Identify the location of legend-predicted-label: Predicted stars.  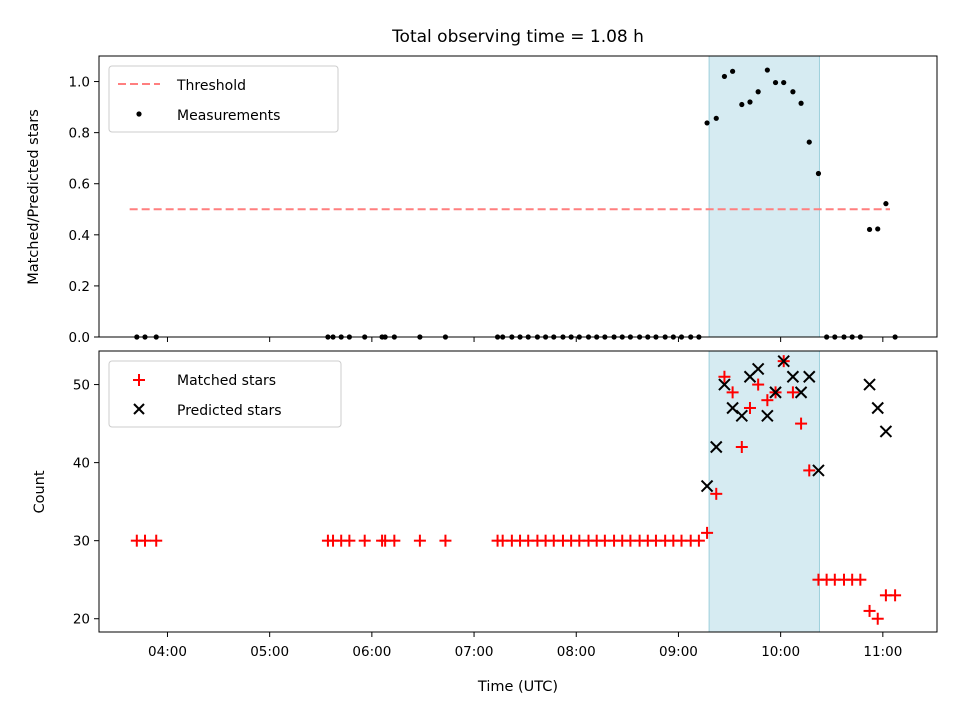
(229, 411).